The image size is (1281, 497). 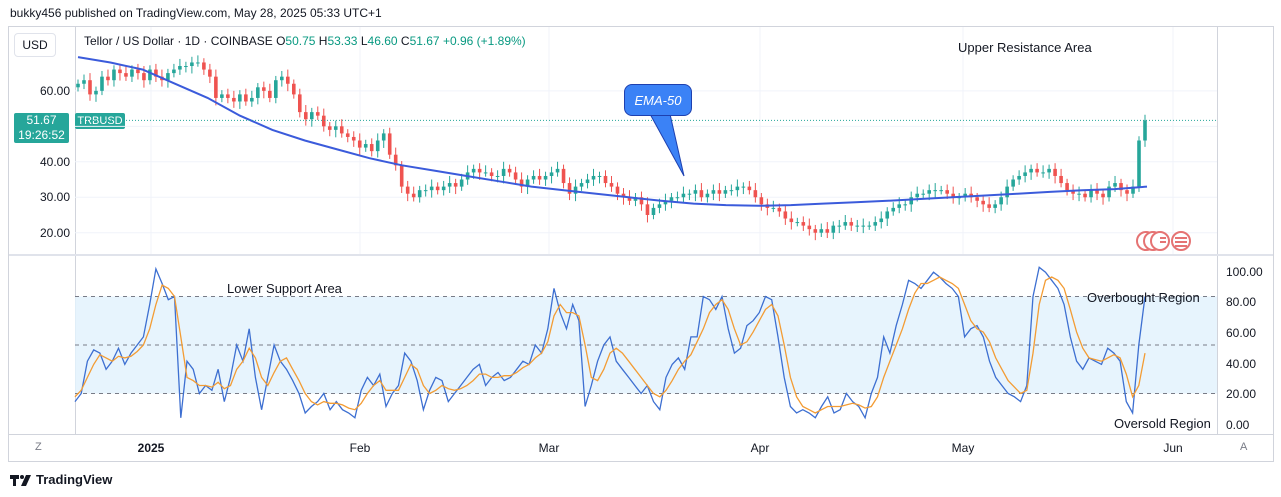 What do you see at coordinates (100, 121) in the screenshot?
I see `ticker-badge: TRBUSD` at bounding box center [100, 121].